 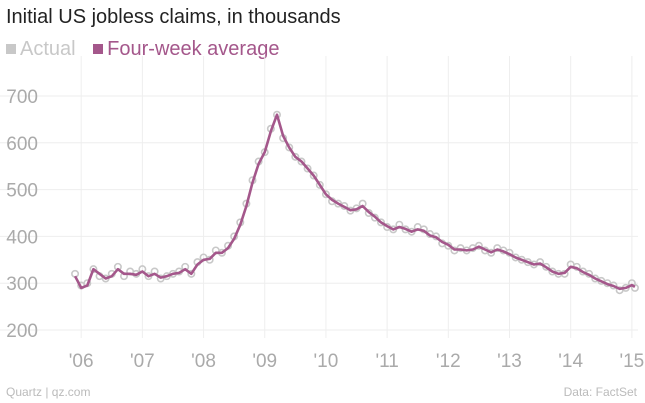 What do you see at coordinates (264, 361) in the screenshot?
I see `x-tick-2009: '09` at bounding box center [264, 361].